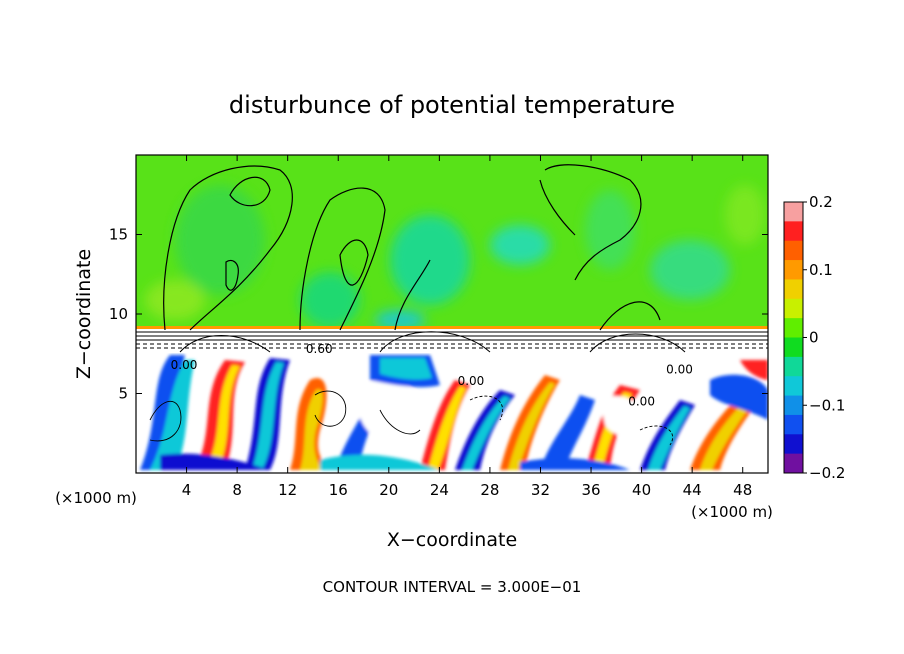 The width and height of the screenshot is (904, 654). I want to click on contour-lines, so click(412, 247).